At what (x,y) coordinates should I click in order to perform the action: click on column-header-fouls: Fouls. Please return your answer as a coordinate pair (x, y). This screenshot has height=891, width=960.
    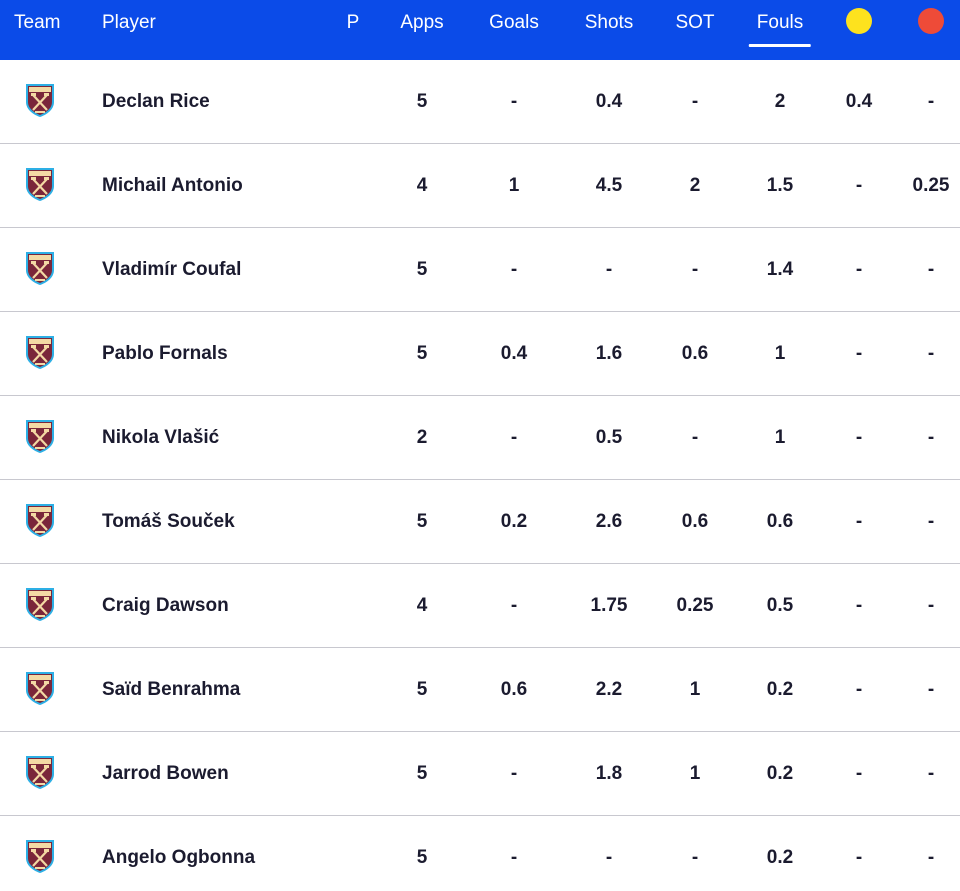
    Looking at the image, I should click on (780, 30).